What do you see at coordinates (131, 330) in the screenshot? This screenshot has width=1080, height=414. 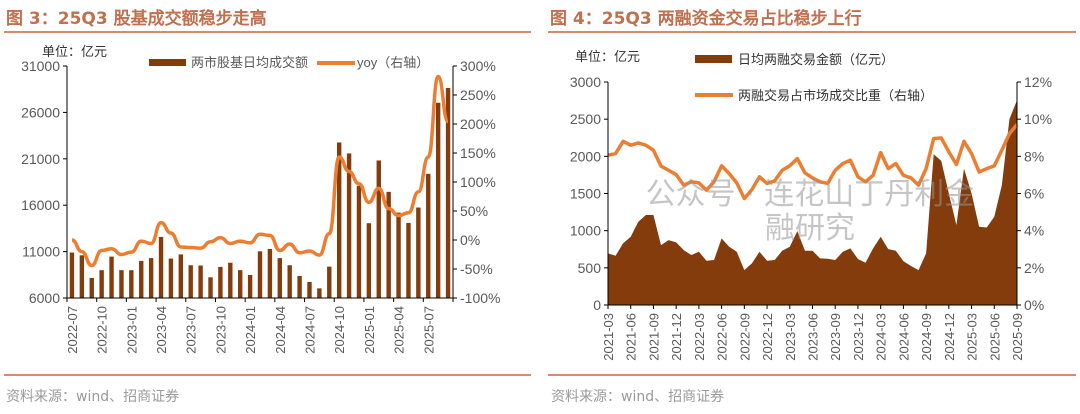 I see `x-tick-label: 2023-01` at bounding box center [131, 330].